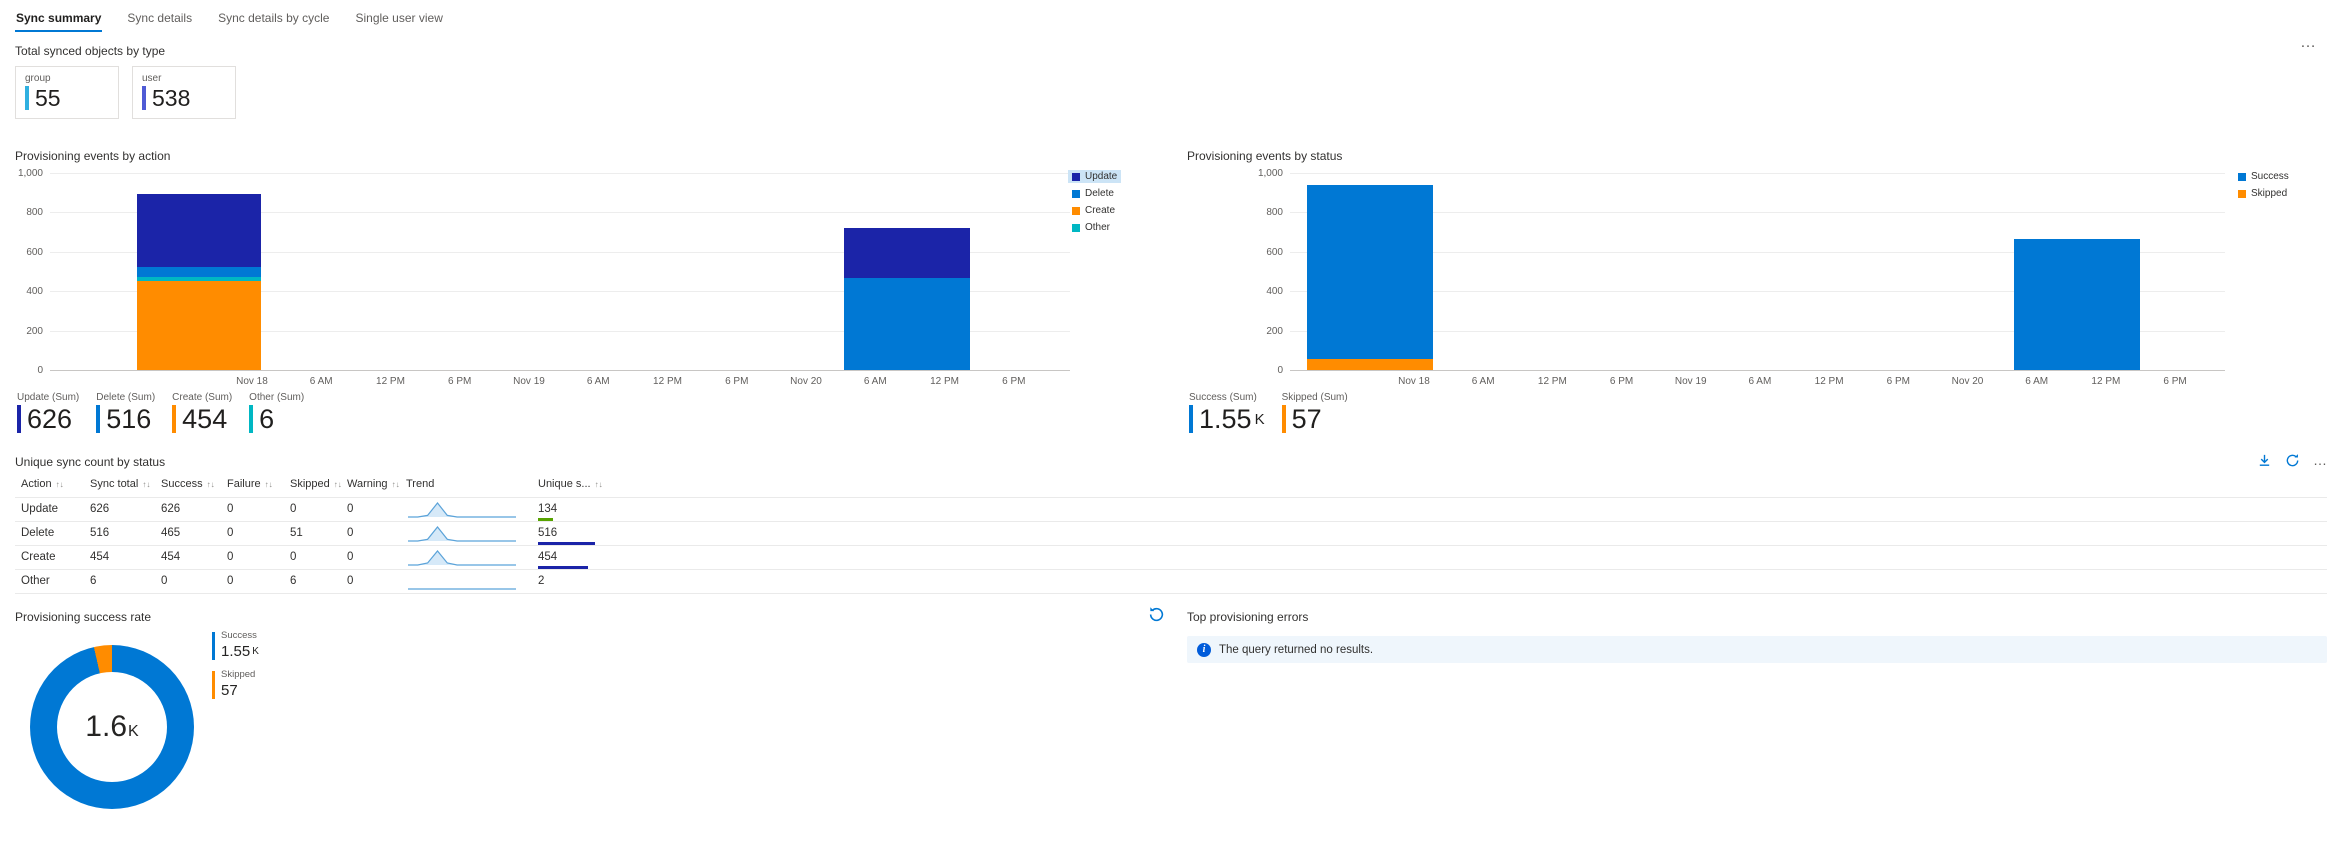 The height and width of the screenshot is (847, 2342). What do you see at coordinates (373, 484) in the screenshot?
I see `column-header-warning: Warning ↑↓` at bounding box center [373, 484].